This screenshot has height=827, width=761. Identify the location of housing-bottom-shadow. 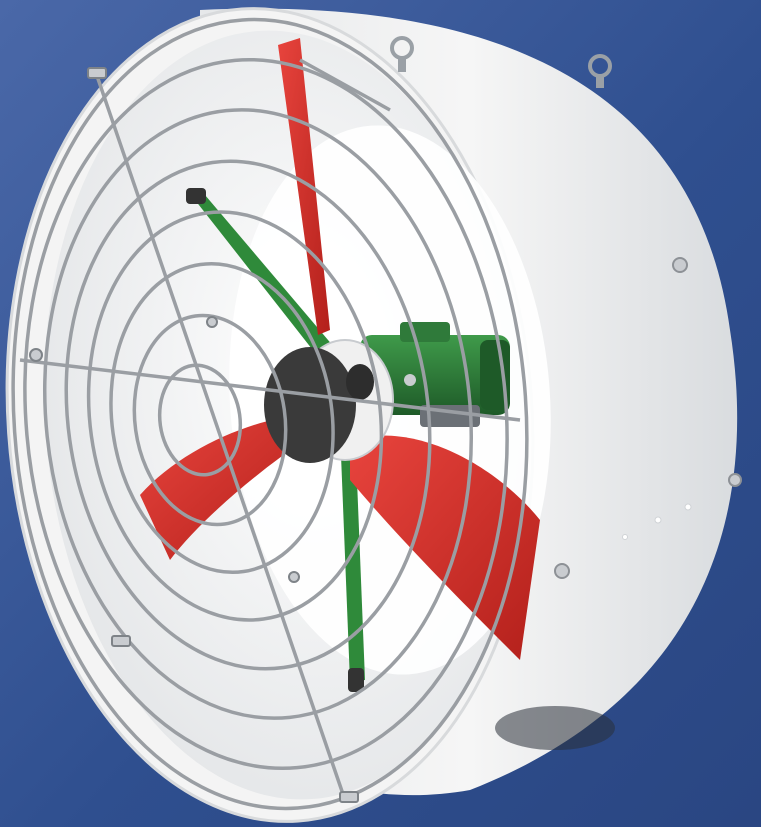
(555, 728).